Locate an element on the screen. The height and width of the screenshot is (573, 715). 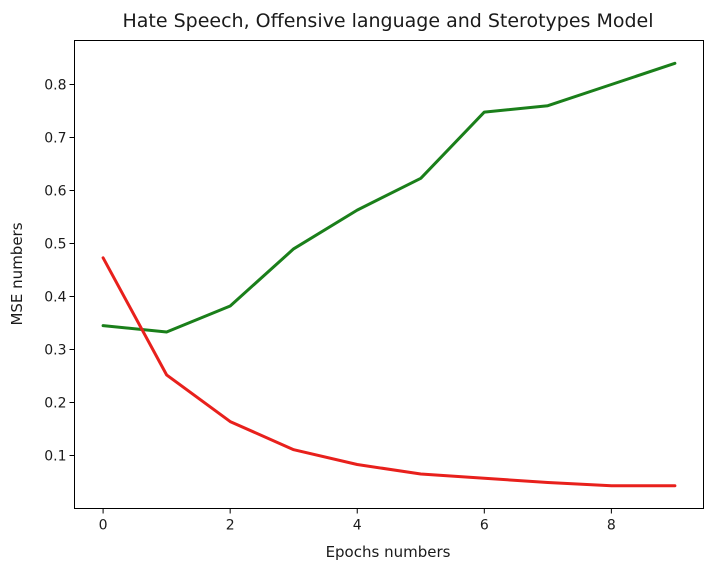
y-tick-label: 0.6 is located at coordinates (55, 191).